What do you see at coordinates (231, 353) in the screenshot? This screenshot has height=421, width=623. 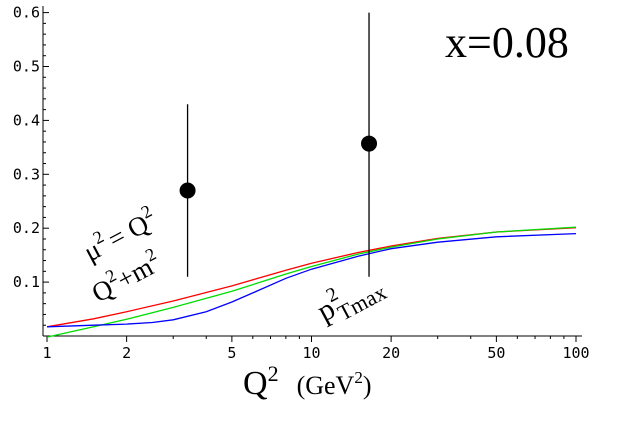 I see `x-tick-label-5: 5` at bounding box center [231, 353].